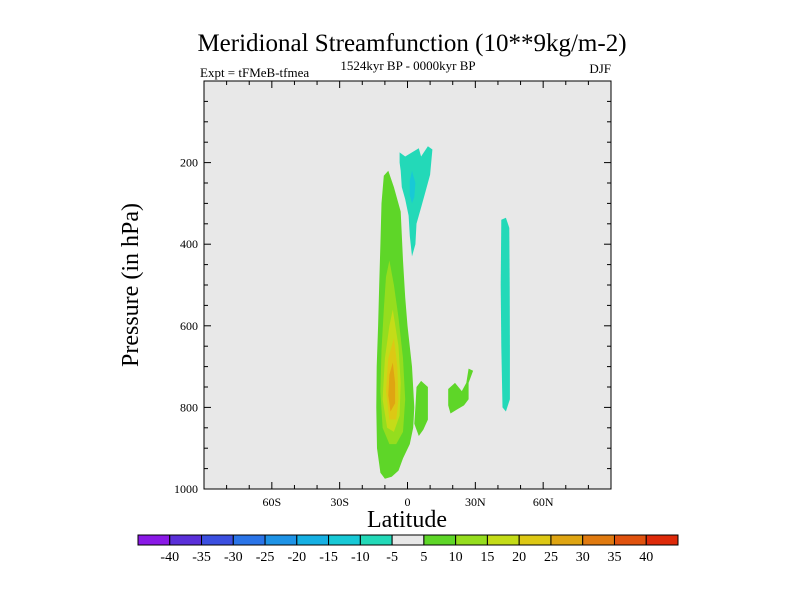  Describe the element at coordinates (443, 312) in the screenshot. I see `contour-layer` at that location.